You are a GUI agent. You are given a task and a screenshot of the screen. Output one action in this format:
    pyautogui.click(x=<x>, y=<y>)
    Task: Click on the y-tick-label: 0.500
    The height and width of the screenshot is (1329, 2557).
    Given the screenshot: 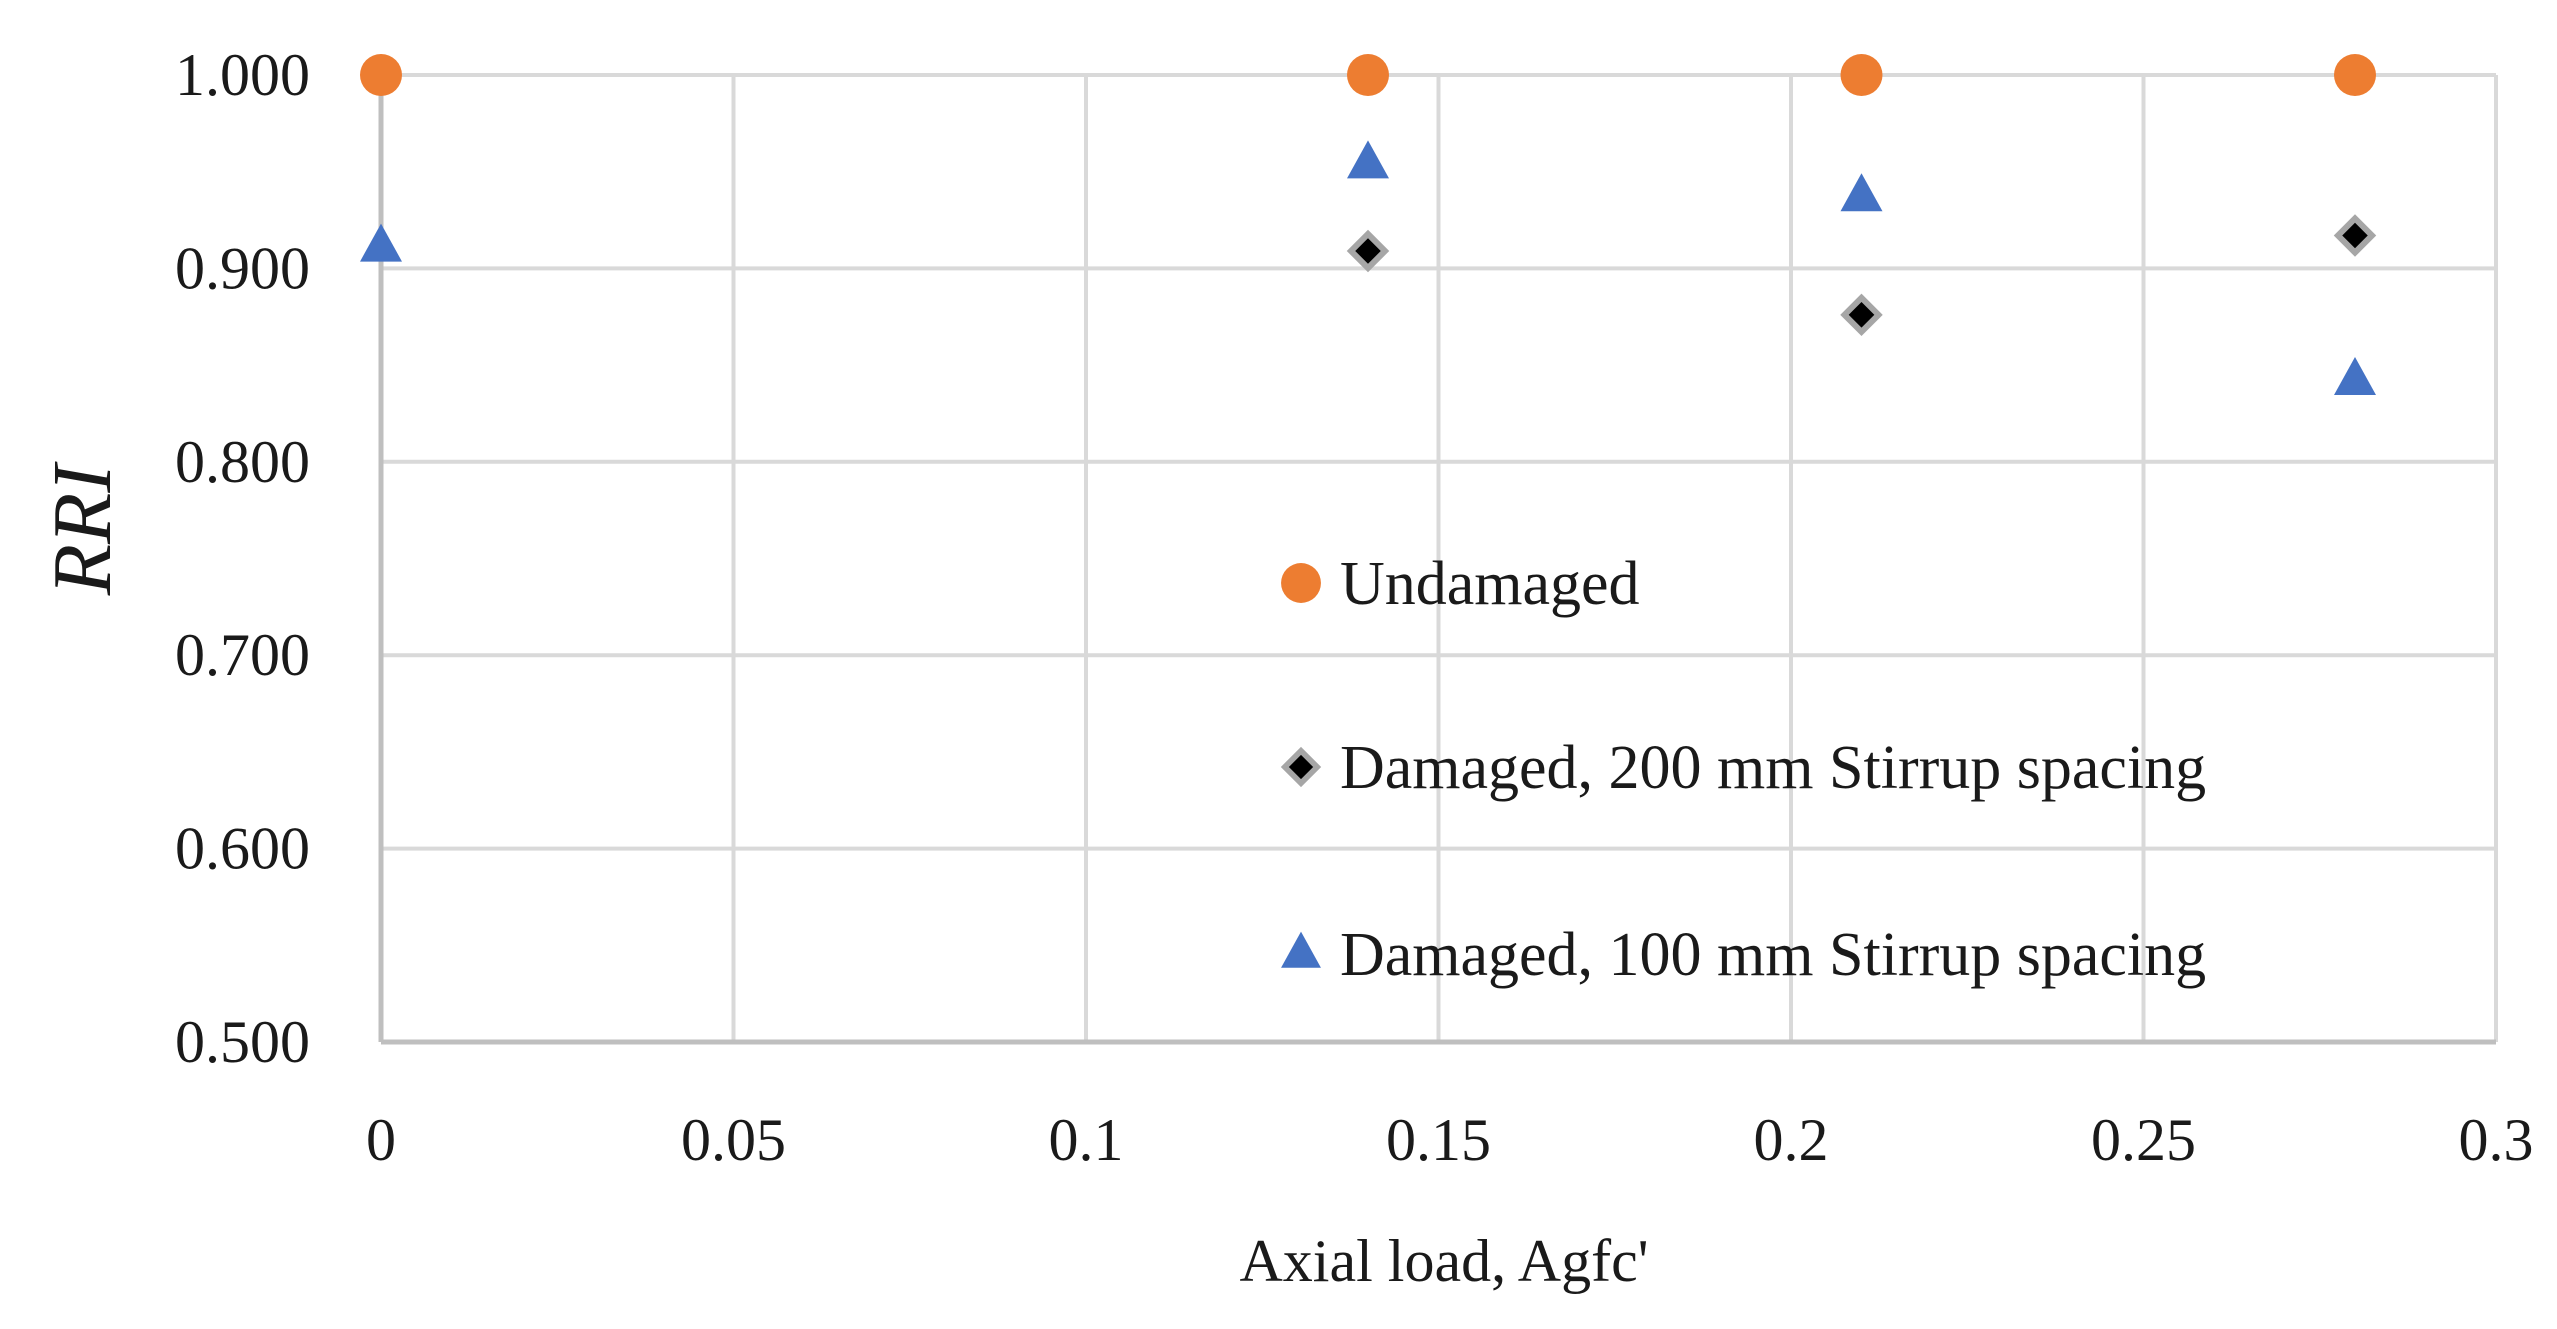 What is the action you would take?
    pyautogui.click(x=242, y=1042)
    